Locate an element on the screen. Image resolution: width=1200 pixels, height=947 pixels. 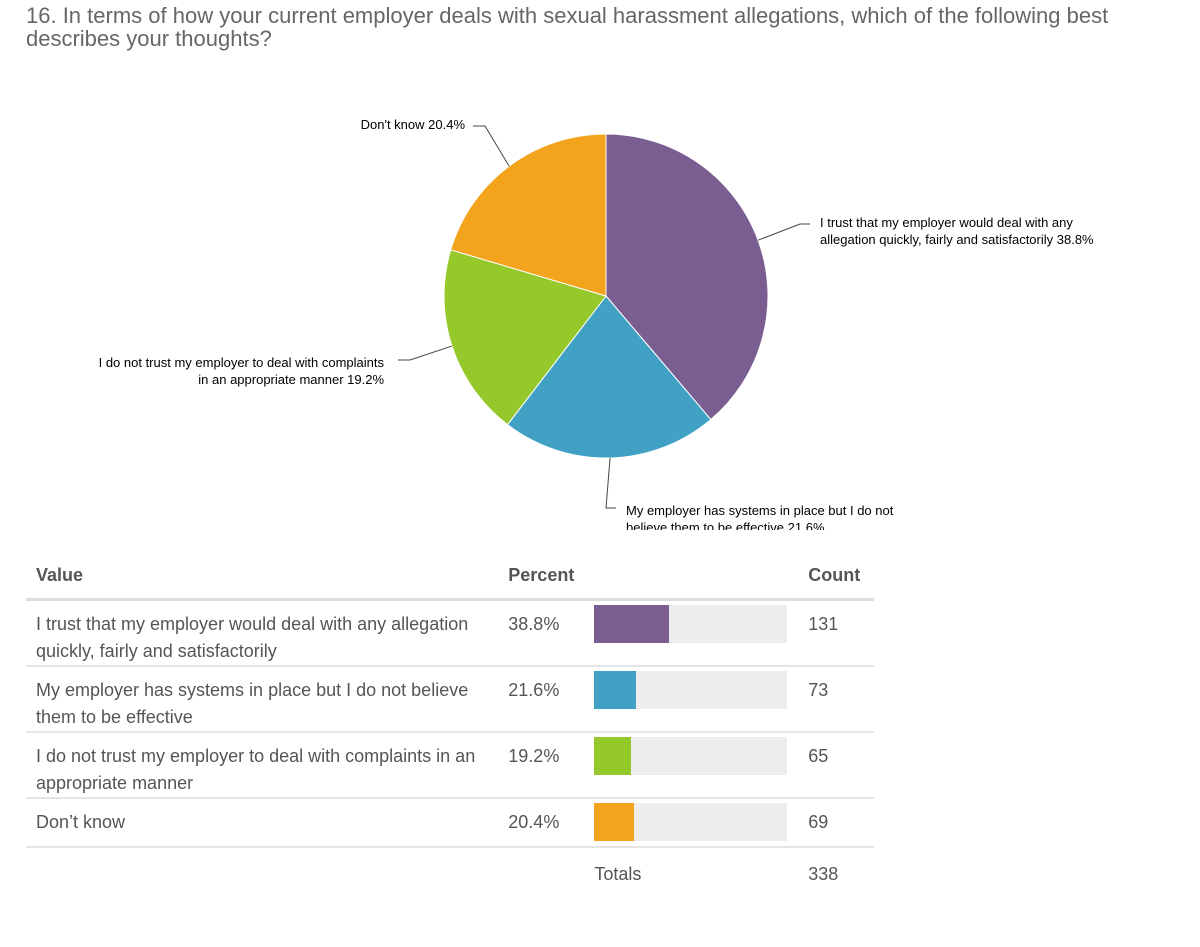
row-value: Don’t know is located at coordinates (262, 823).